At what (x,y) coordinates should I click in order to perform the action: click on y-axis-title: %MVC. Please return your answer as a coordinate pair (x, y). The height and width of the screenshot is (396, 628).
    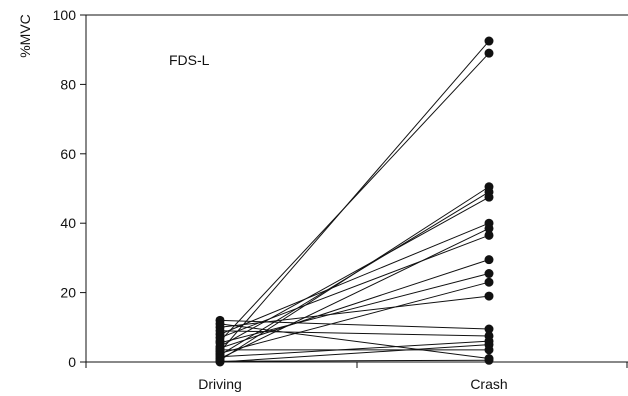
    Looking at the image, I should click on (25, 36).